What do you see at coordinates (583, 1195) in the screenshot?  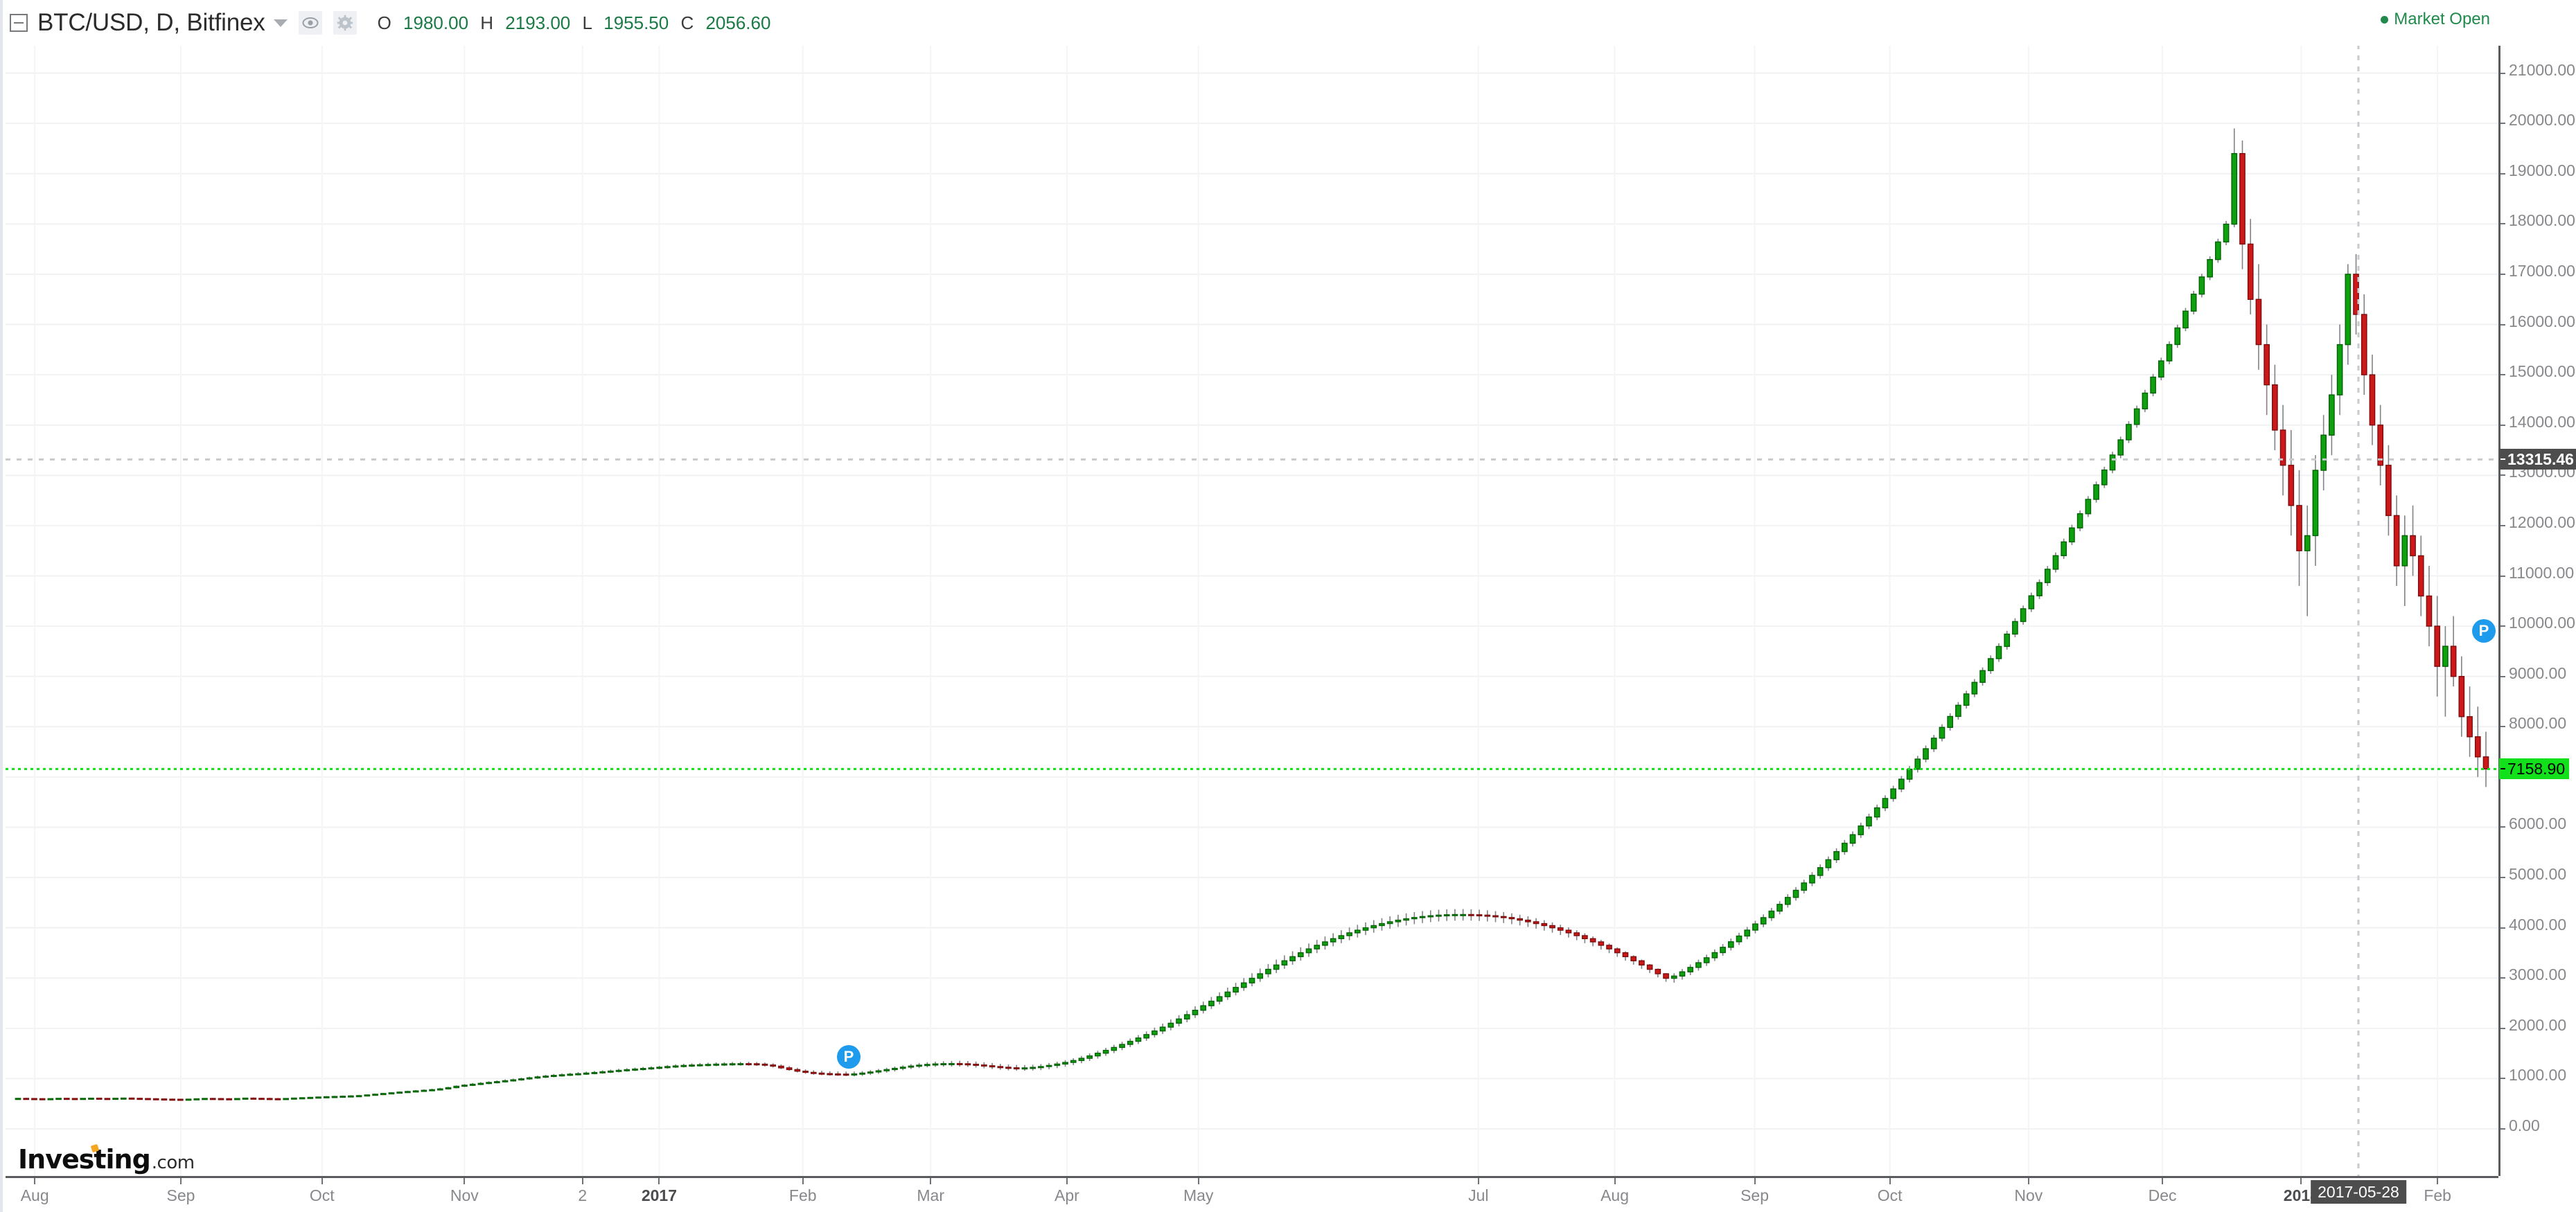 I see `time-axis-tick-label: 2` at bounding box center [583, 1195].